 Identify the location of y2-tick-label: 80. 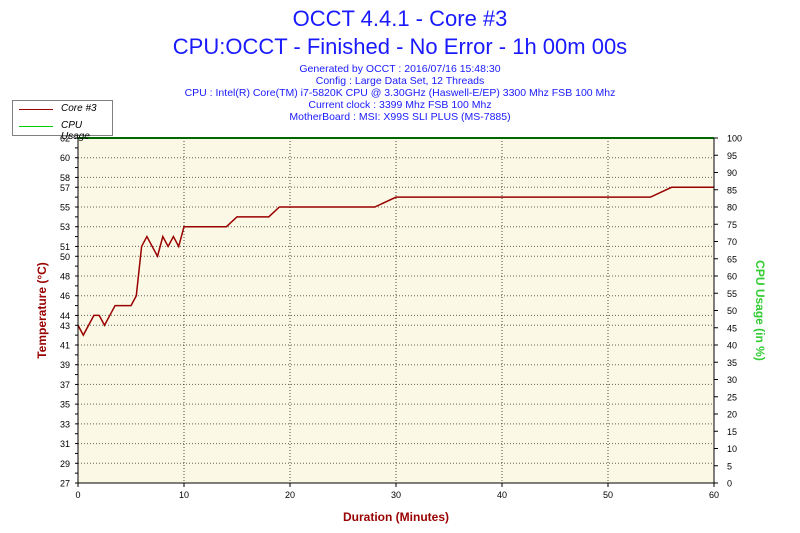
(732, 208).